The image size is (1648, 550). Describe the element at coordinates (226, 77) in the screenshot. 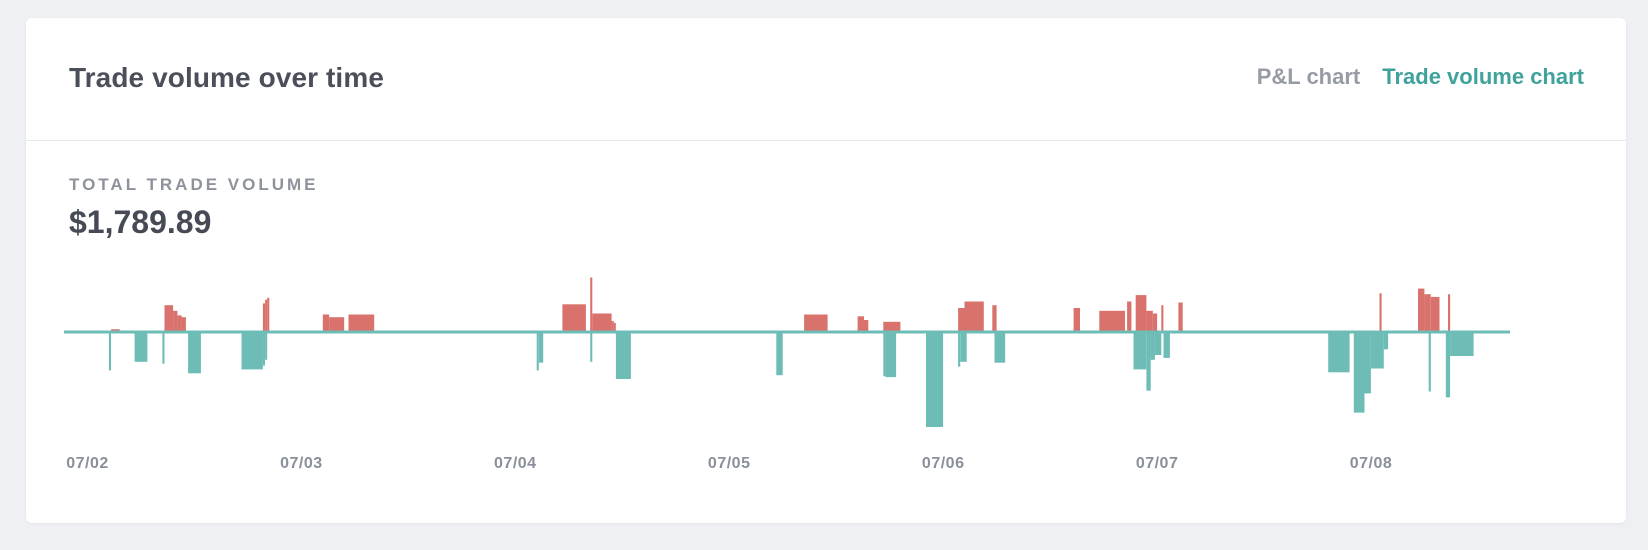

I see `card-title: Trade volume over time` at that location.